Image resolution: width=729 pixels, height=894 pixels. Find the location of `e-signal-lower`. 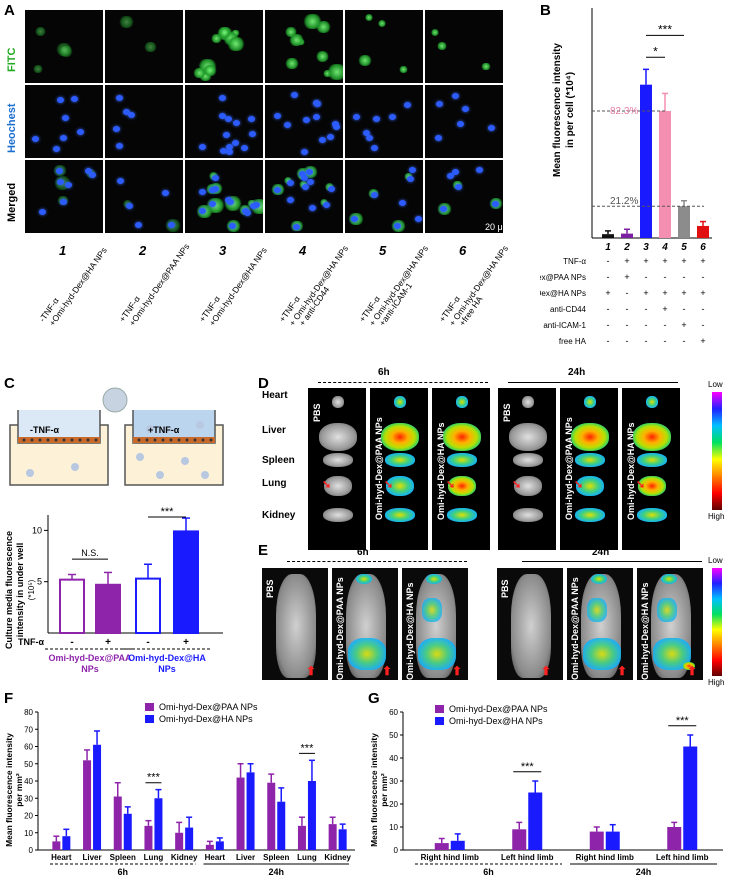

e-signal-lower is located at coordinates (367, 654).